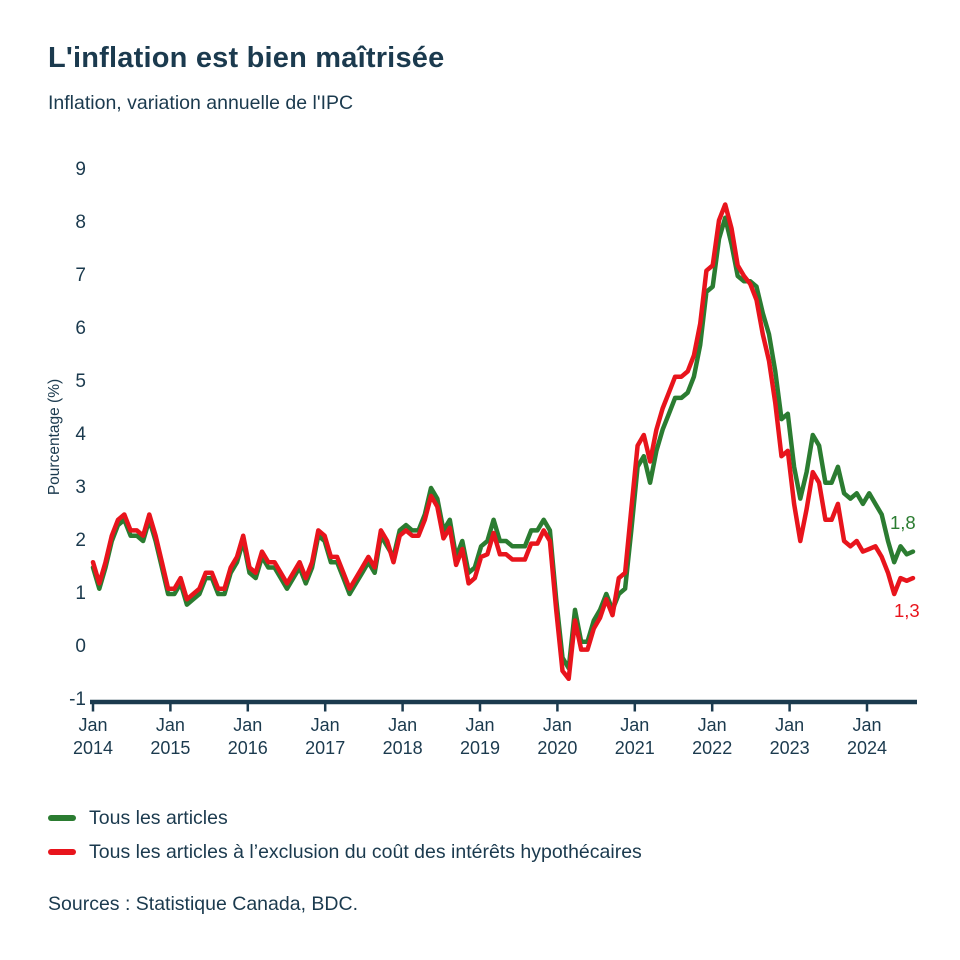 Image resolution: width=960 pixels, height=960 pixels. I want to click on y-tick-label: -1, so click(77, 699).